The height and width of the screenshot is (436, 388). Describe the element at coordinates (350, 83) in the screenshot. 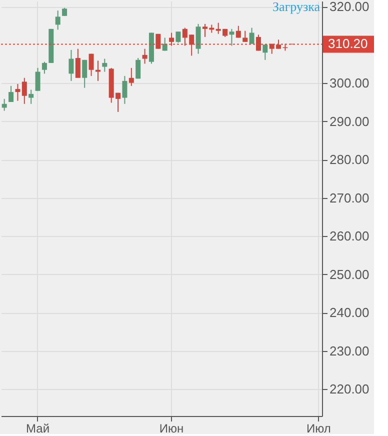

I see `y-tick-label: 300.00` at that location.